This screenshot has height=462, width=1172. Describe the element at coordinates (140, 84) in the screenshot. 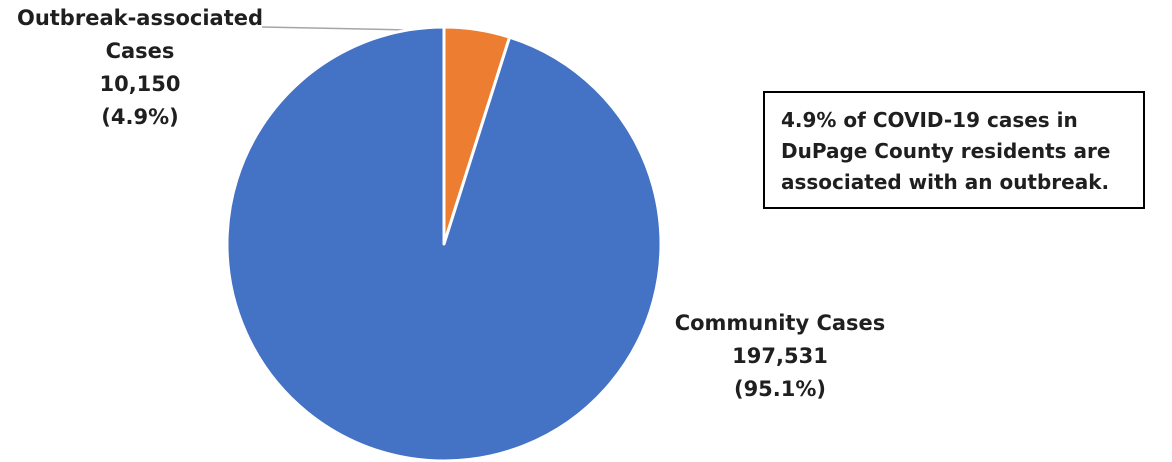

I see `outbreak-label-value: 10,150` at that location.